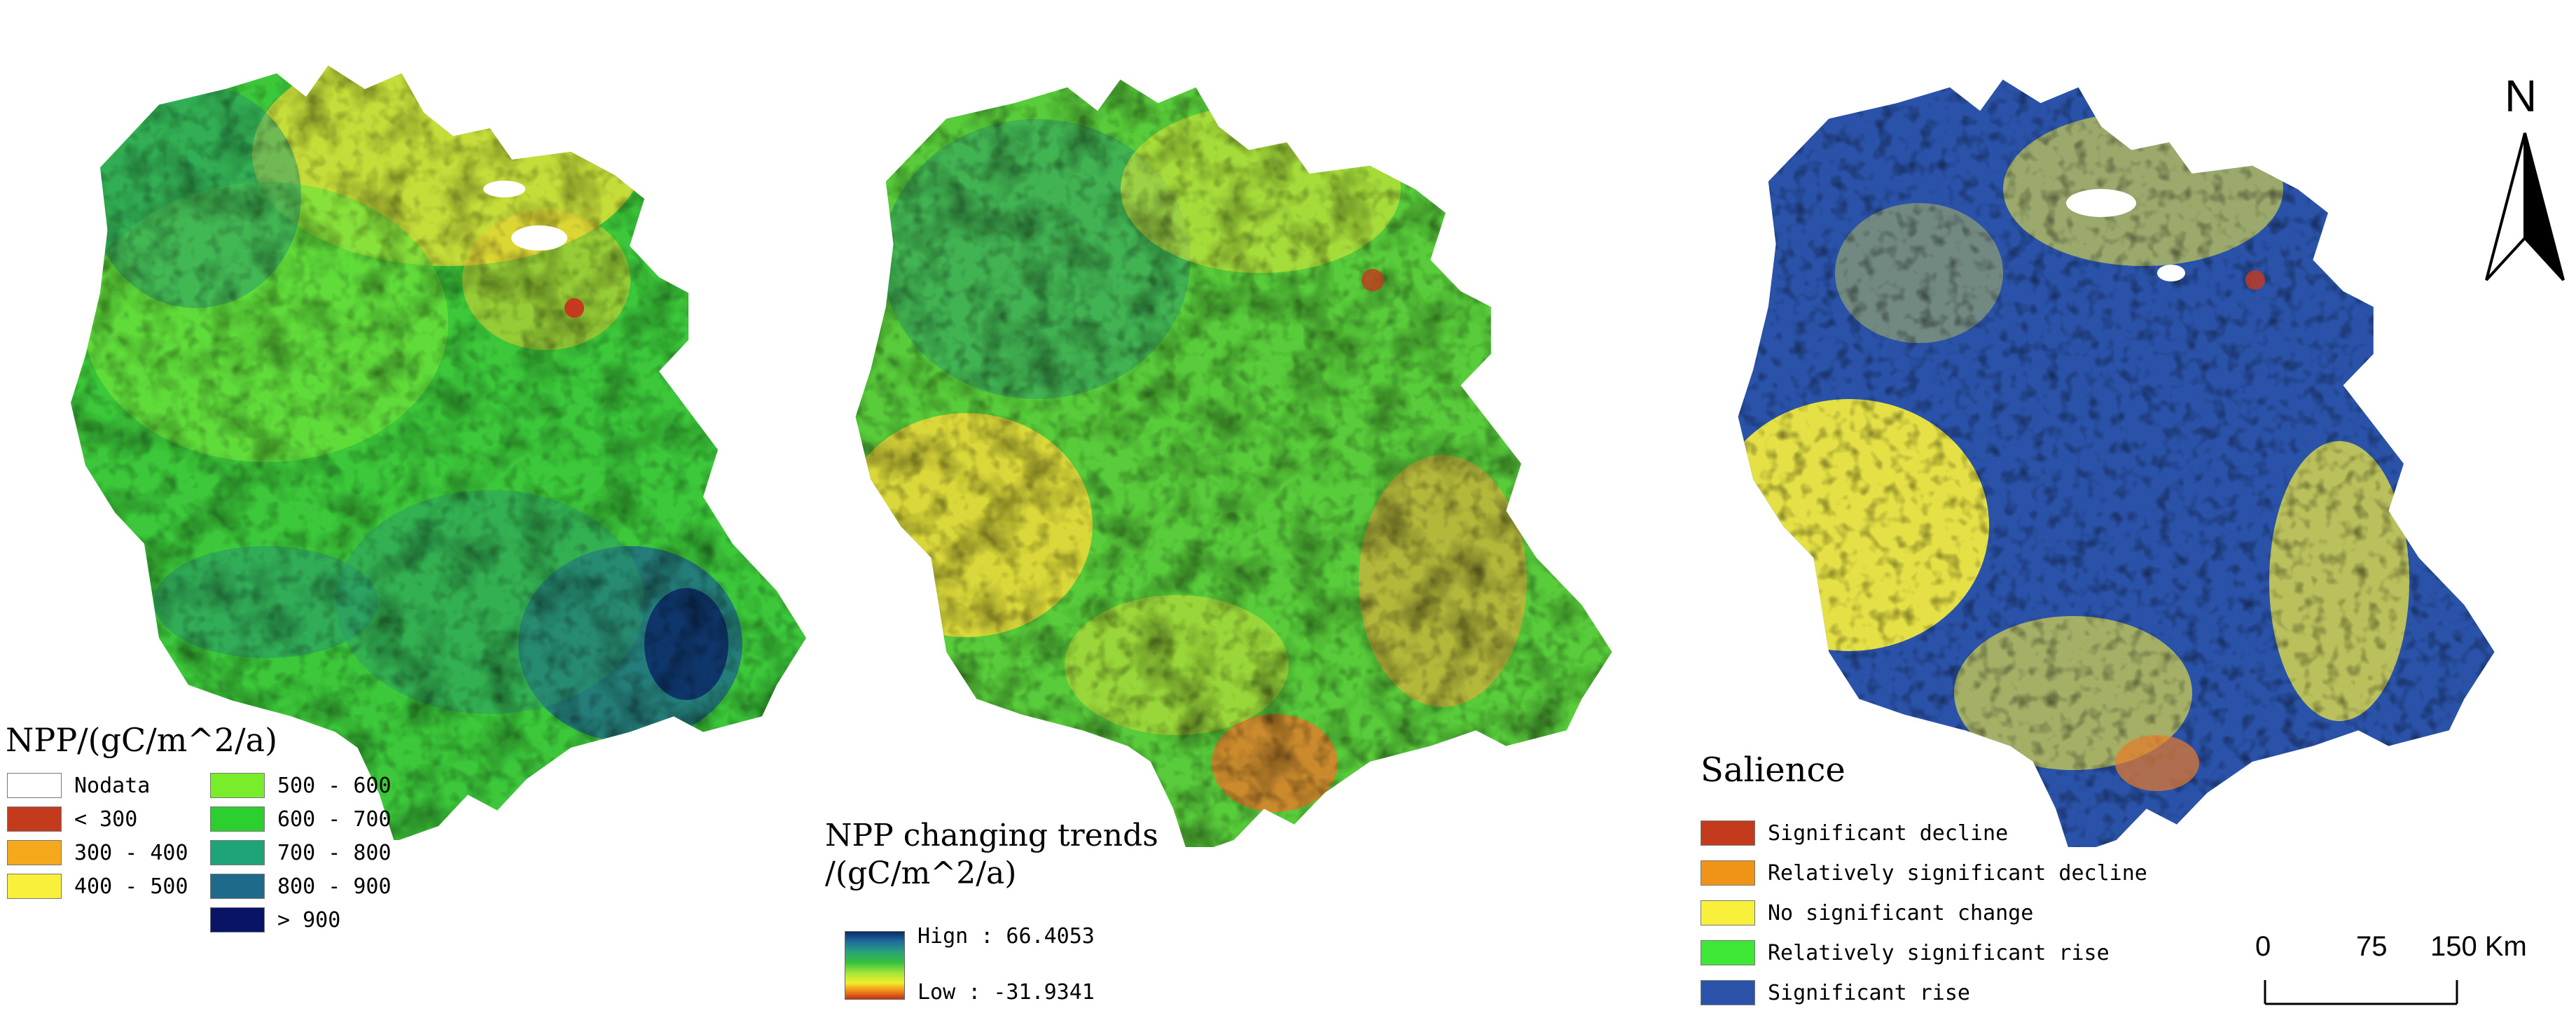 The image size is (2576, 1027). I want to click on salience-swatch-relatively-significant-decline, so click(1728, 873).